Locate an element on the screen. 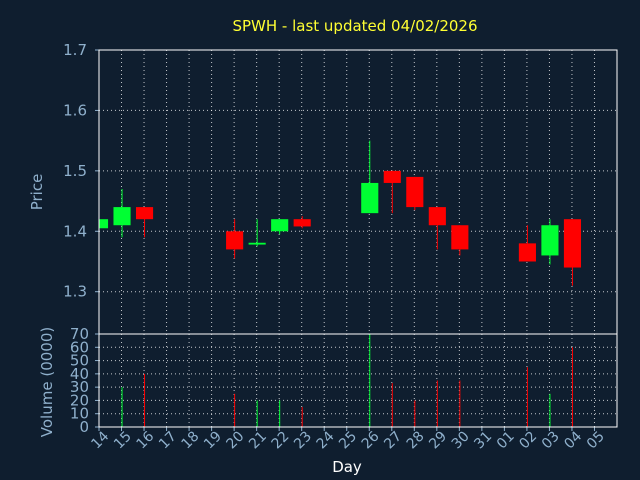 This screenshot has height=480, width=640. volume-bars is located at coordinates (347, 380).